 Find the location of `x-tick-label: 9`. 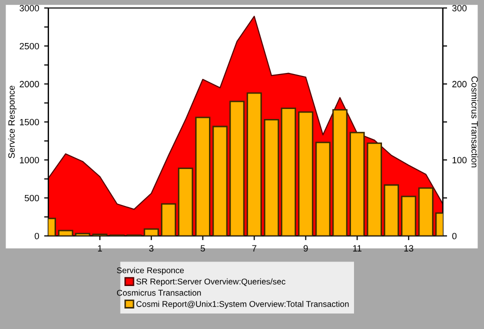

x-tick-label: 9 is located at coordinates (306, 248).